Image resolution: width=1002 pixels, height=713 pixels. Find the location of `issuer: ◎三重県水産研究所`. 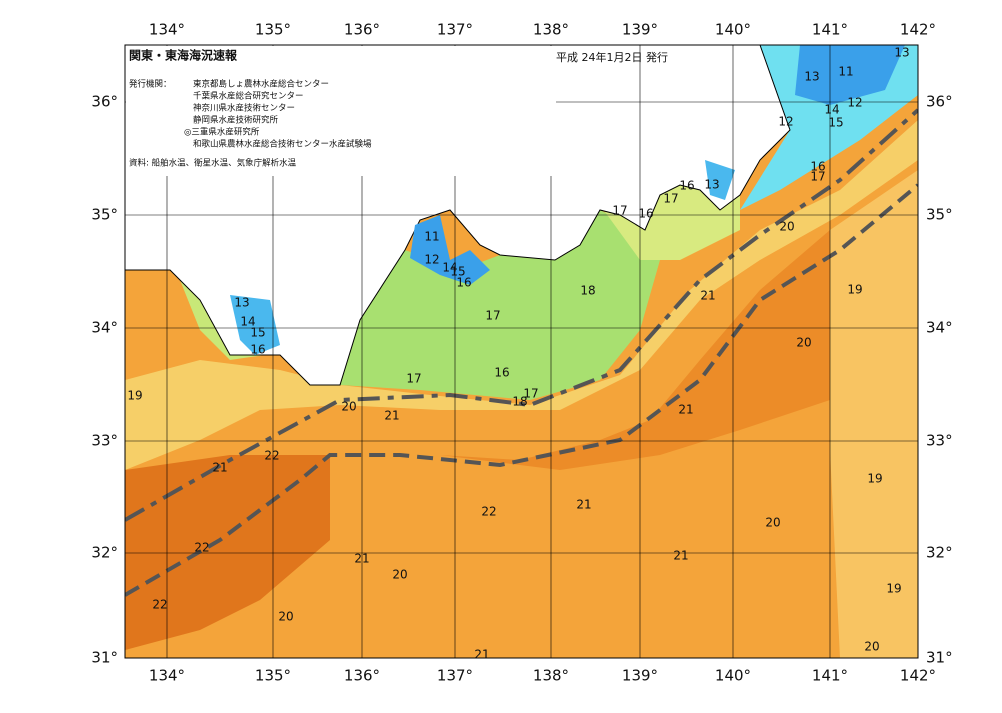

issuer: ◎三重県水産研究所 is located at coordinates (222, 132).